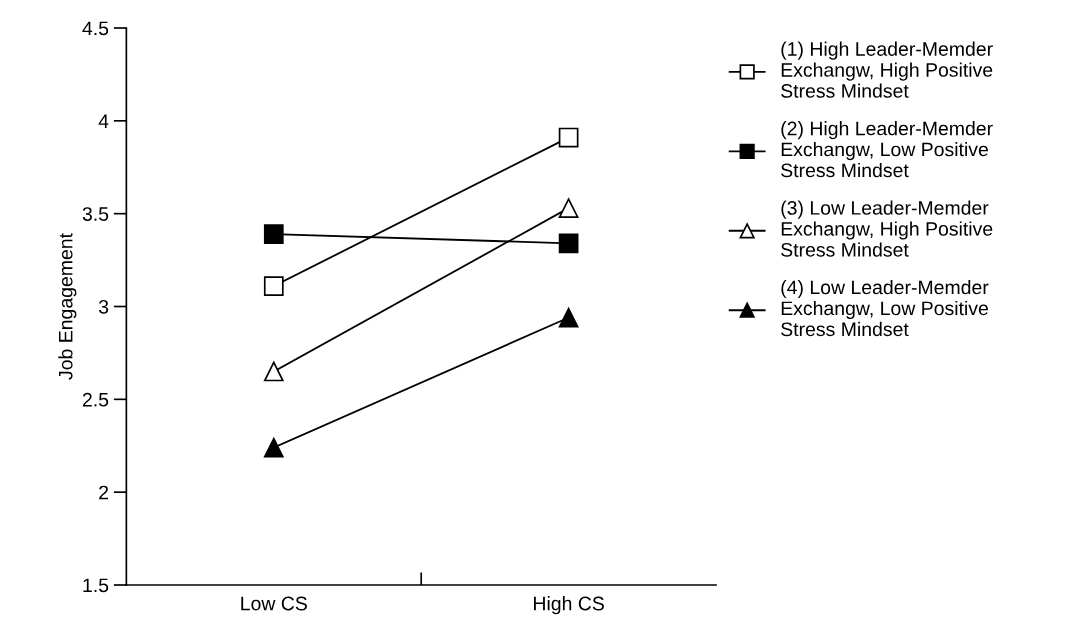 This screenshot has width=1080, height=630. Describe the element at coordinates (95, 214) in the screenshot. I see `y-tick-label: 3.5` at that location.